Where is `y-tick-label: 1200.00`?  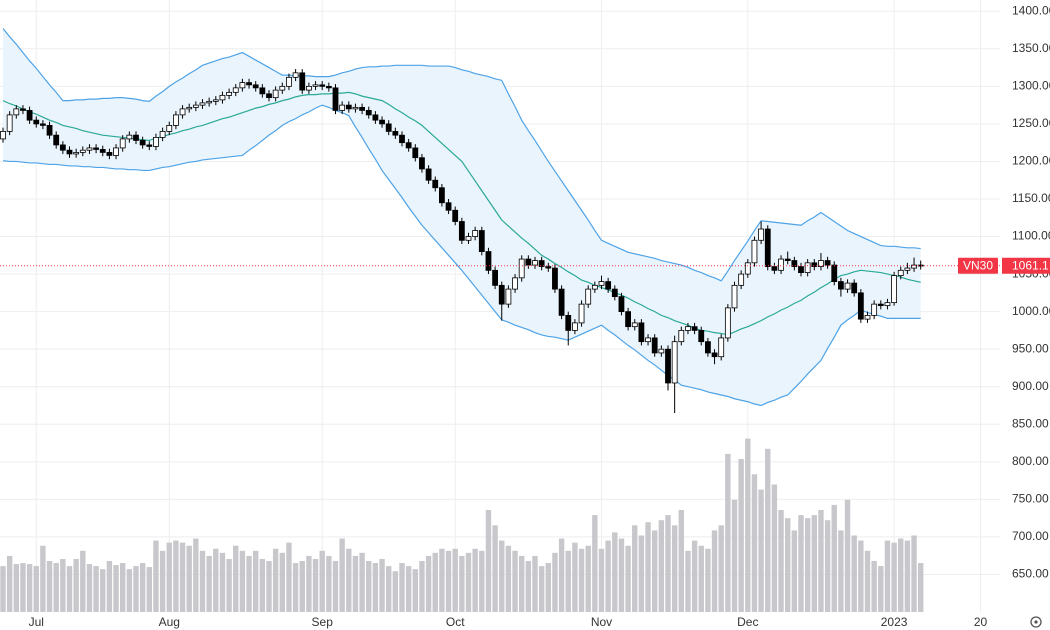
y-tick-label: 1200.00 is located at coordinates (1031, 161).